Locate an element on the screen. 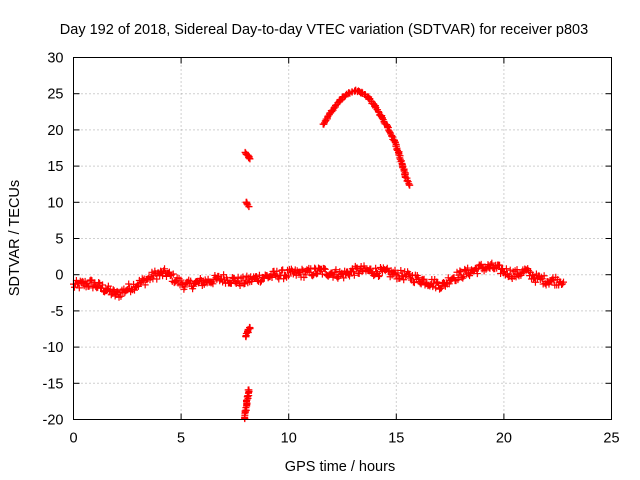 Image resolution: width=640 pixels, height=480 pixels. x-tick-label: 10 is located at coordinates (289, 439).